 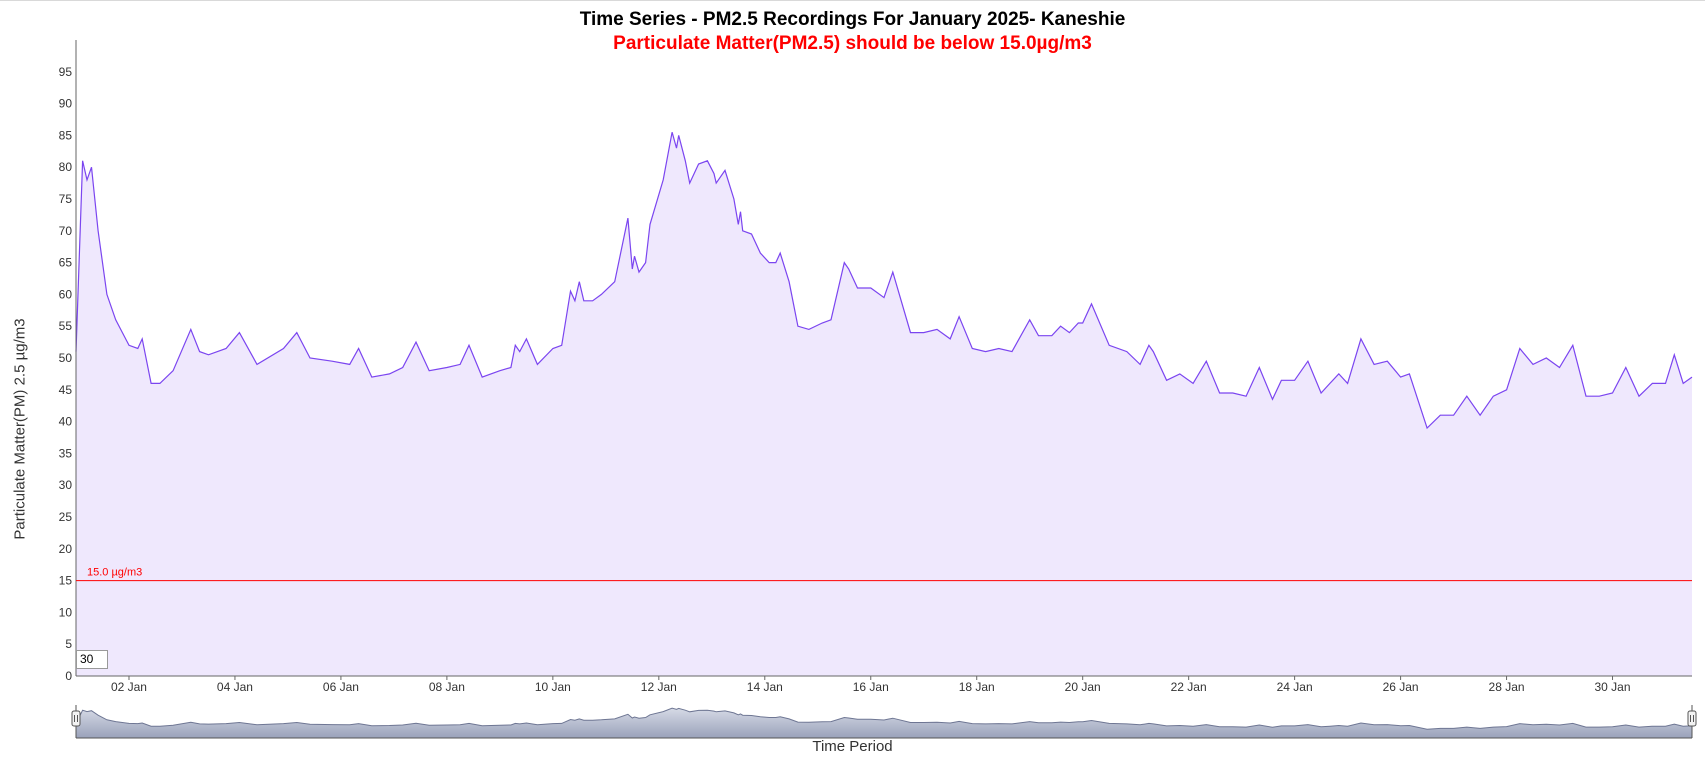 What do you see at coordinates (76, 718) in the screenshot?
I see `navigator-left-handle` at bounding box center [76, 718].